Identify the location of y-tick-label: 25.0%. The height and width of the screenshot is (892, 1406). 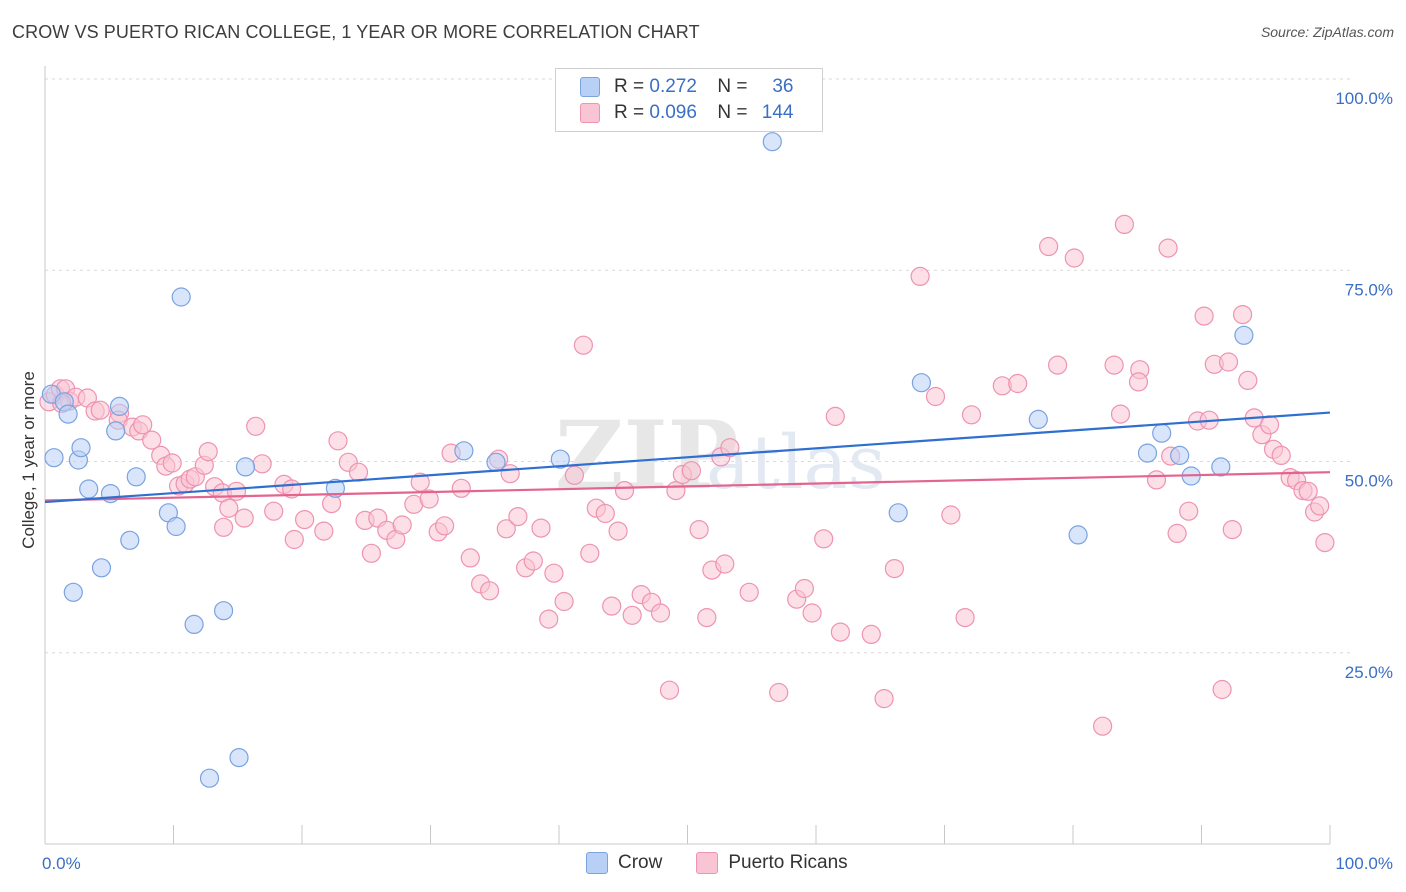
(1369, 672).